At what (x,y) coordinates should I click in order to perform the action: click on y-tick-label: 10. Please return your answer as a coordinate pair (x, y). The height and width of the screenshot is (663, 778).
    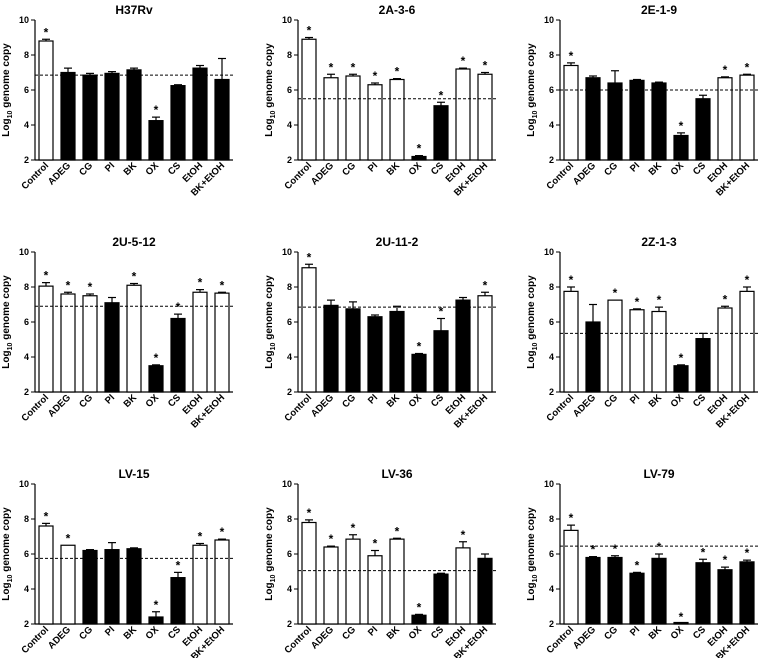
    Looking at the image, I should click on (549, 252).